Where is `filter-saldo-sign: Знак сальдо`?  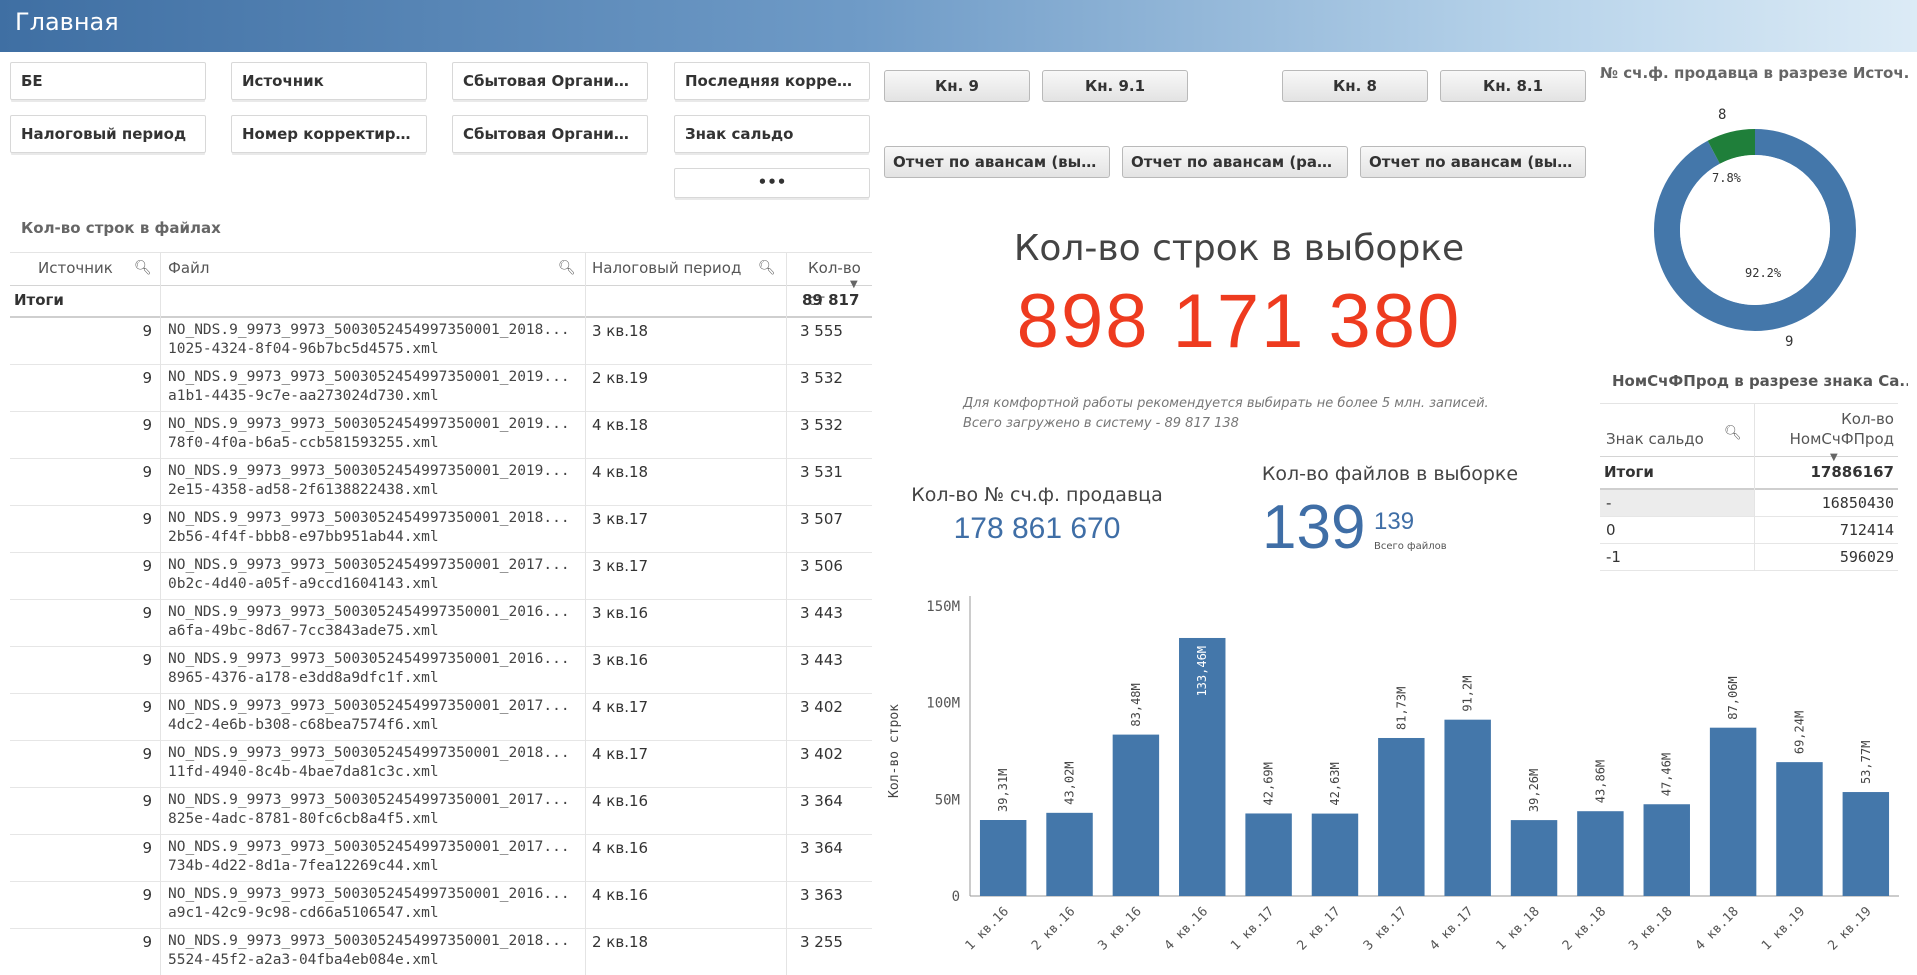
filter-saldo-sign: Знак сальдо is located at coordinates (772, 134).